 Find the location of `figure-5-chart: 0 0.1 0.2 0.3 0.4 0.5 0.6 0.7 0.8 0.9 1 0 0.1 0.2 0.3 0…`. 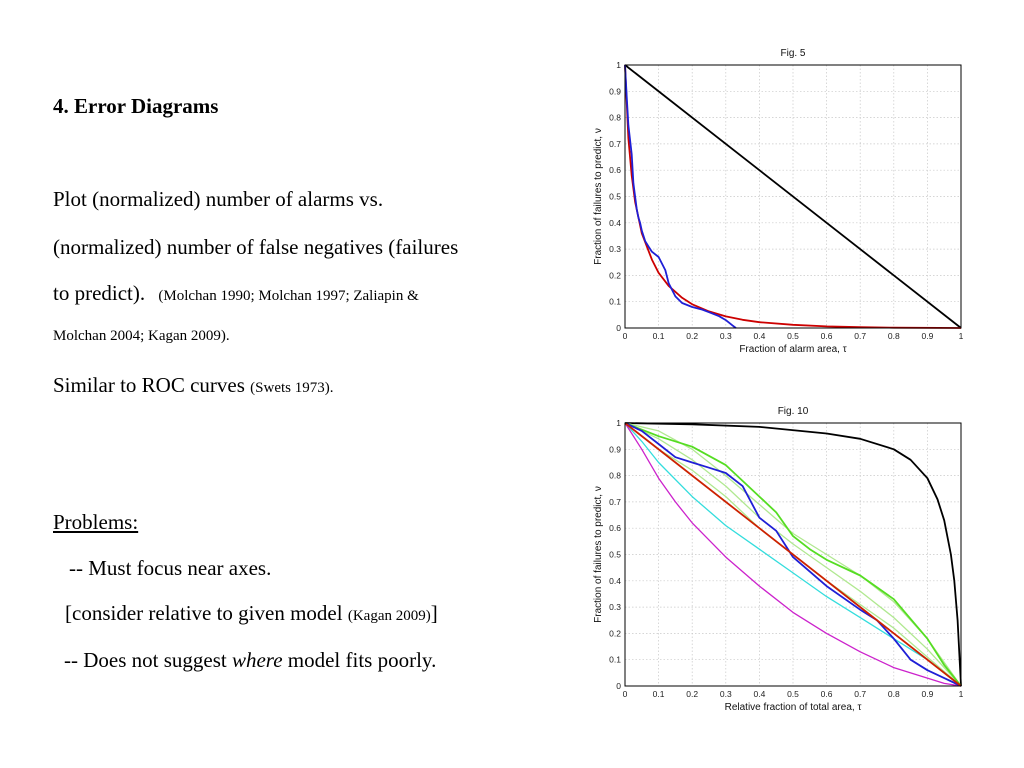

figure-5-chart: 0 0.1 0.2 0.3 0.4 0.5 0.6 0.7 0.8 0.9 1 0 0.1 0.2 0.3 0… is located at coordinates (778, 201).